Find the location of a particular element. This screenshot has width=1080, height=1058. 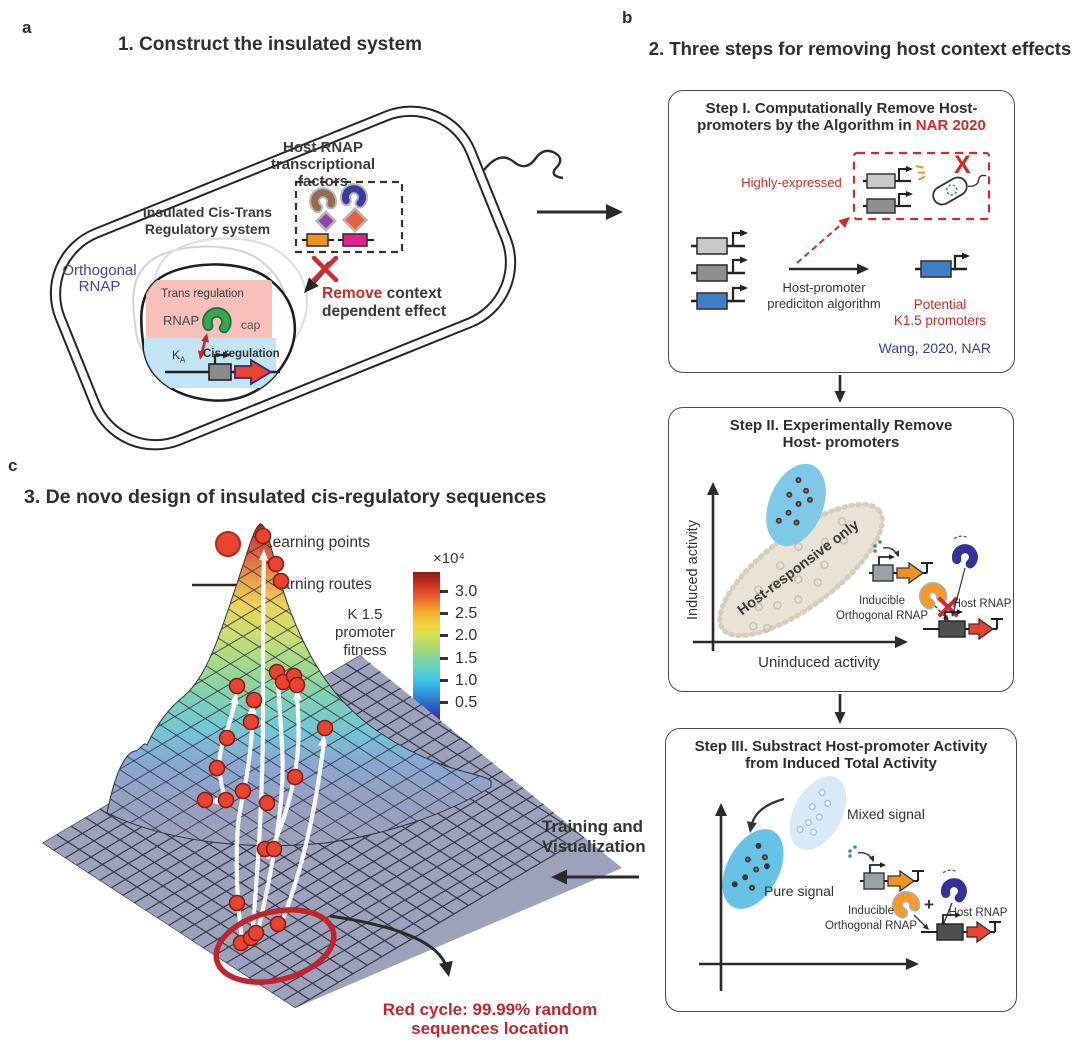

learning-routes is located at coordinates (268, 749).